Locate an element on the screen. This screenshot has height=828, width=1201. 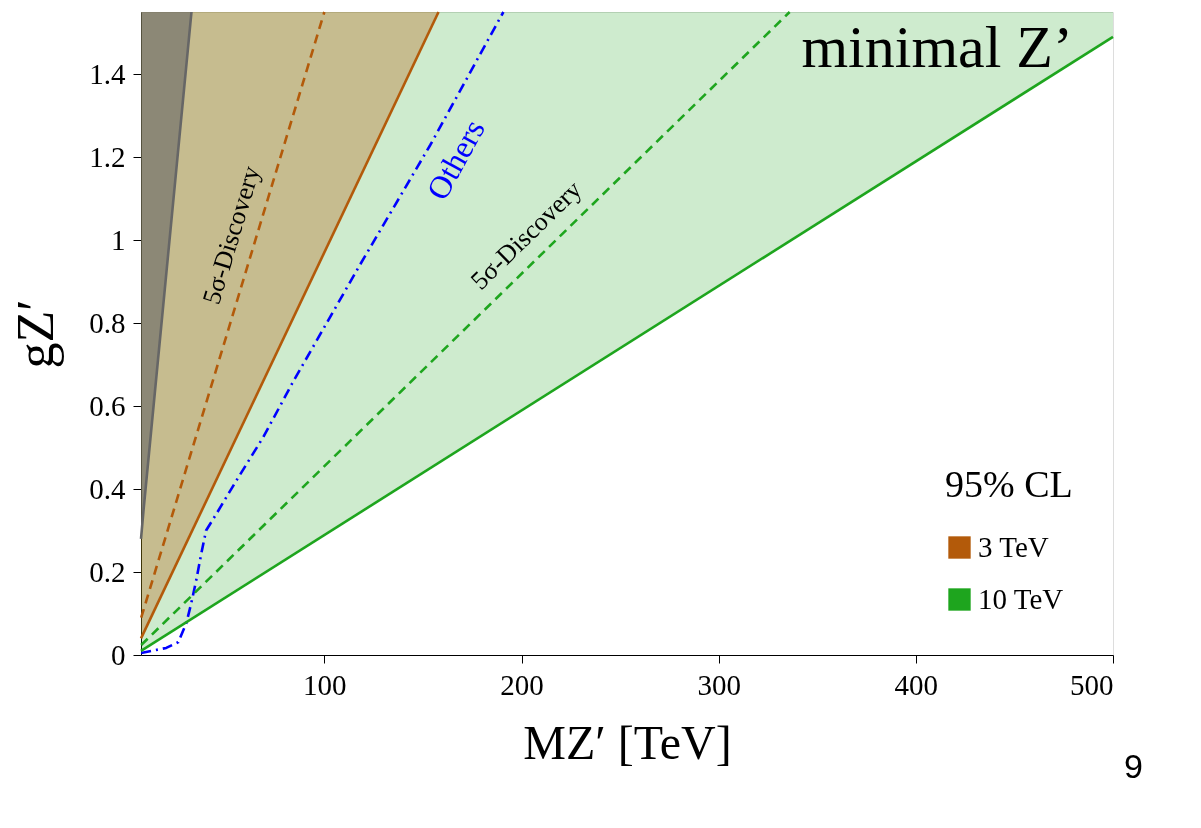
y-tick-label: 1.2 is located at coordinates (107, 156).